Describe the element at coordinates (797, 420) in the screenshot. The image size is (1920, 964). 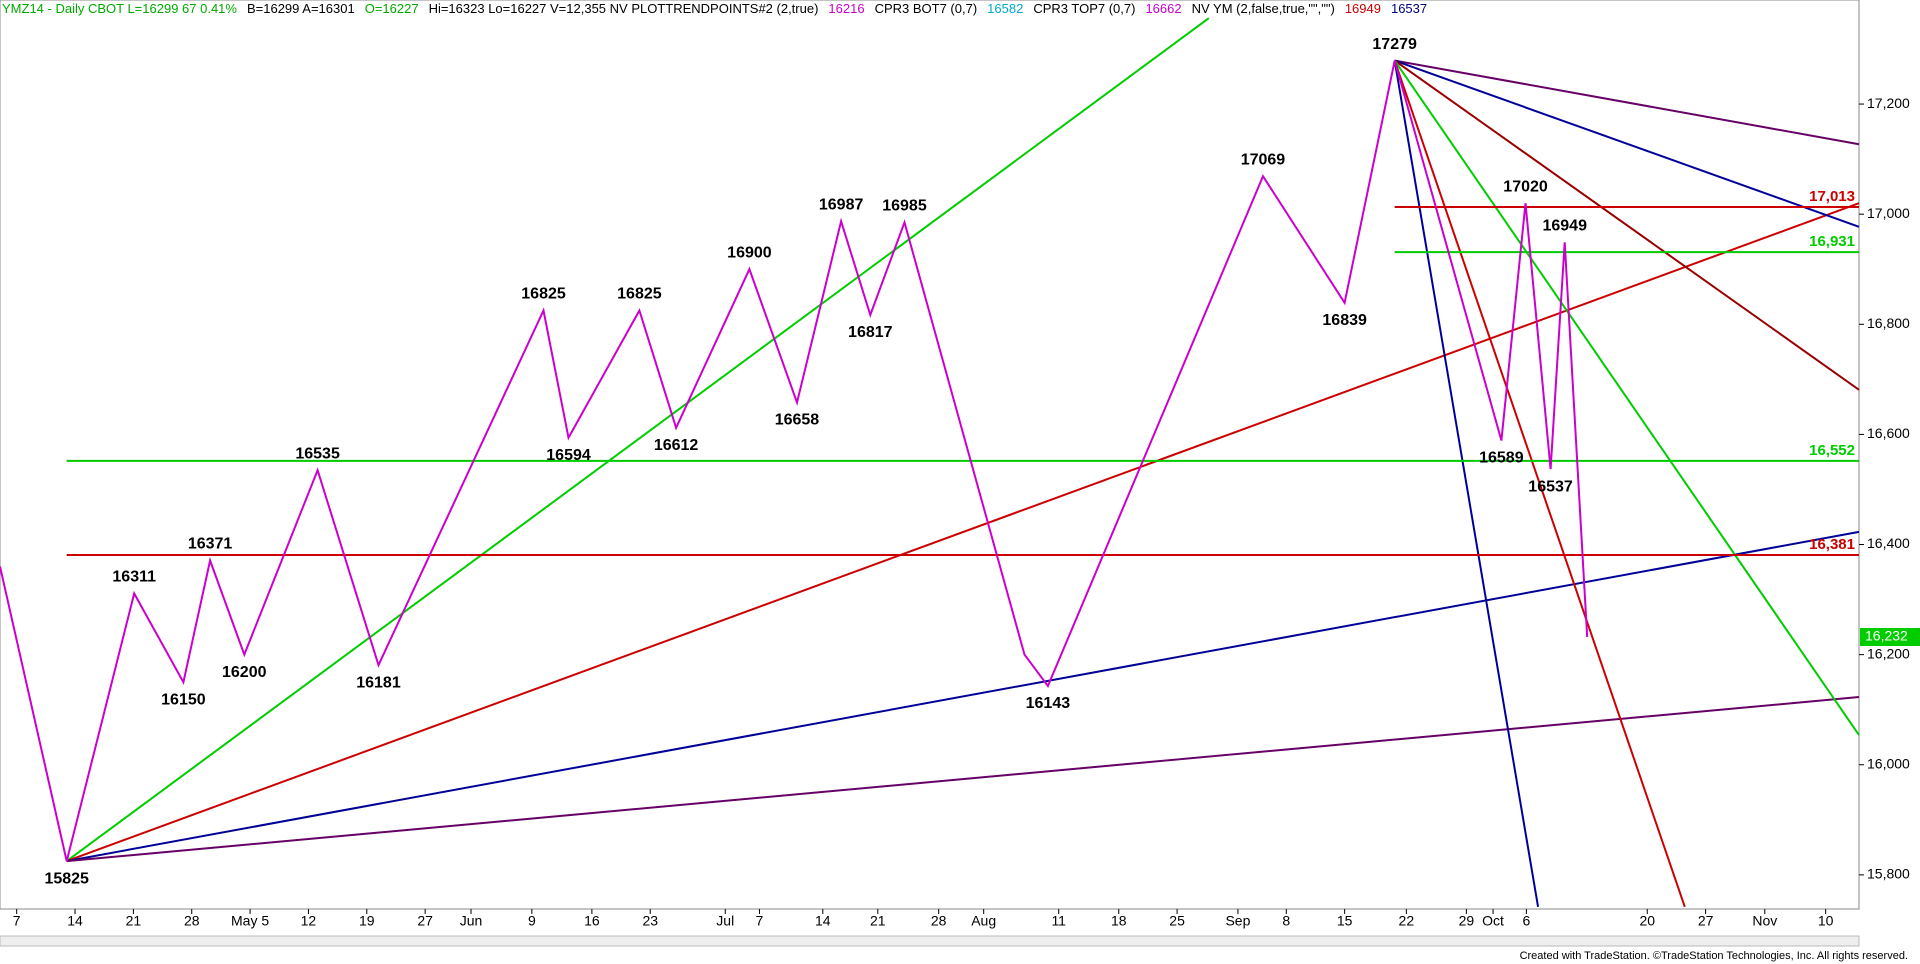
I see `swing-label: 16658` at that location.